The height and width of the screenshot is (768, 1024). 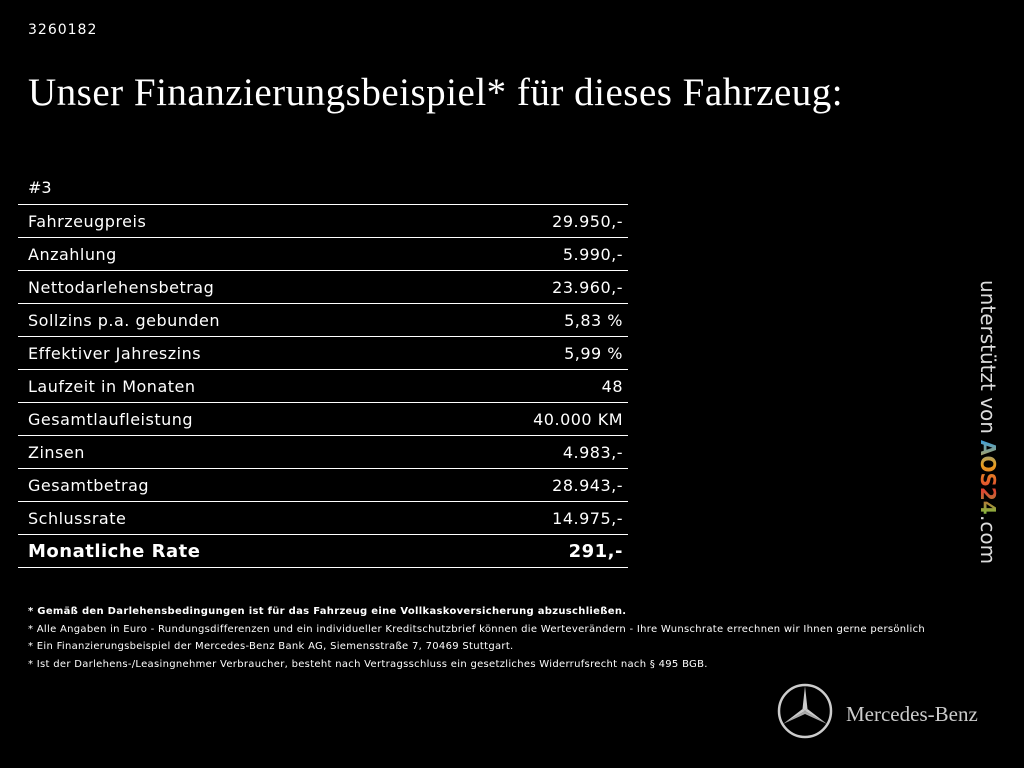 I want to click on row-value: 48, so click(x=612, y=386).